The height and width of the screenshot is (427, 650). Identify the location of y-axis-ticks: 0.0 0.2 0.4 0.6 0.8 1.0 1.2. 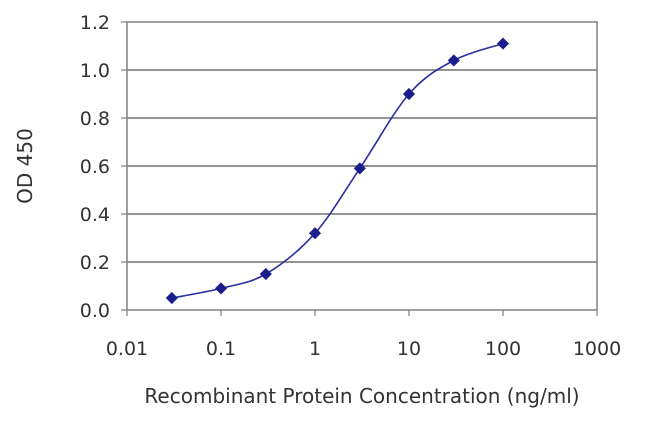
(103, 167).